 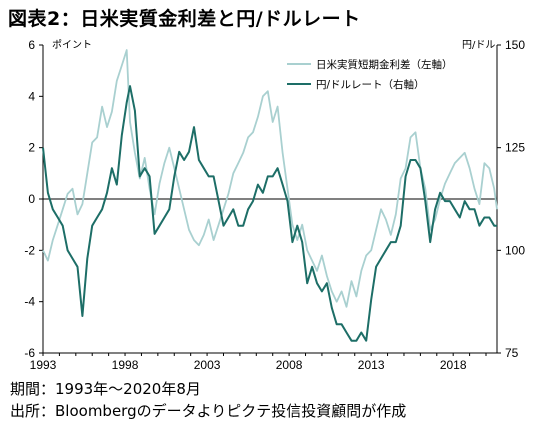 What do you see at coordinates (105, 389) in the screenshot?
I see `footnote-period: 期間：1993年～2020年8月` at bounding box center [105, 389].